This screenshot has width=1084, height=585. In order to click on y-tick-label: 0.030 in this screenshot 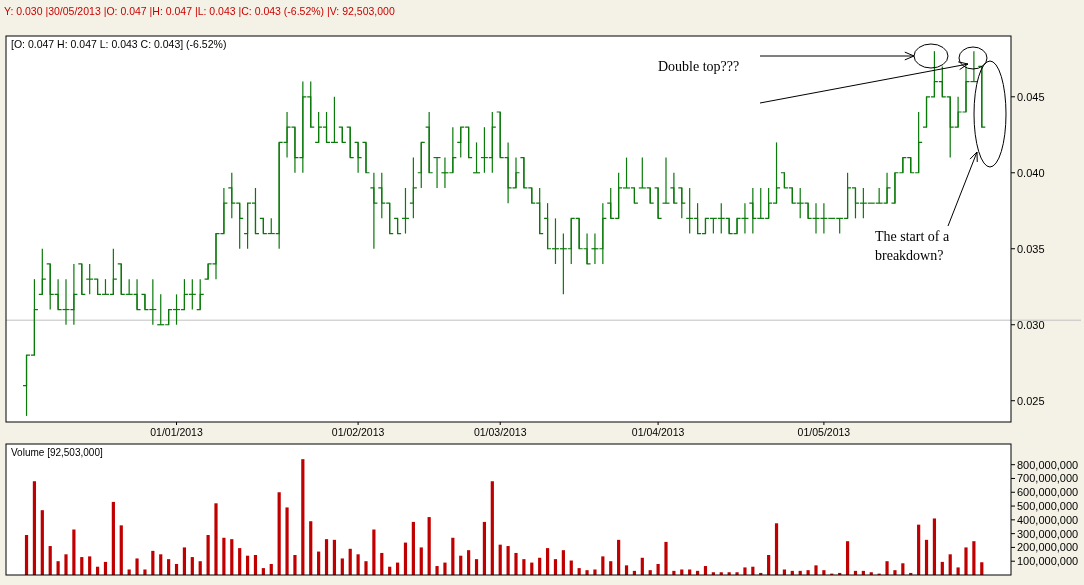, I will do `click(1031, 324)`.